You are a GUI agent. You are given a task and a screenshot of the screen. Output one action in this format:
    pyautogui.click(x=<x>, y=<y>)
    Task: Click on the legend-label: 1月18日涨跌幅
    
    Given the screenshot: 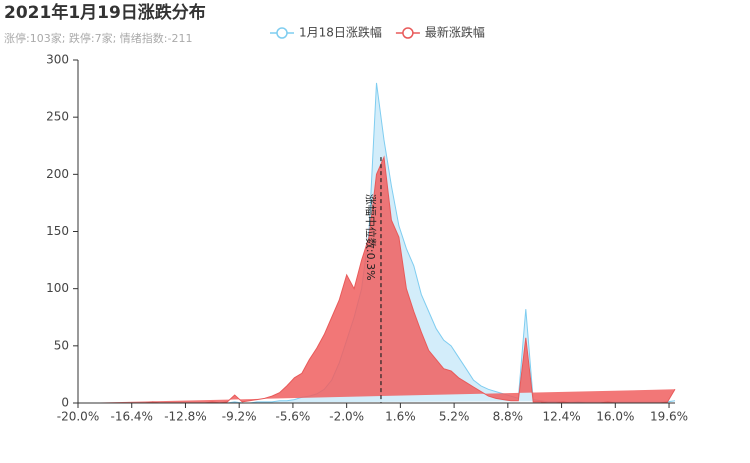 What is the action you would take?
    pyautogui.click(x=340, y=32)
    